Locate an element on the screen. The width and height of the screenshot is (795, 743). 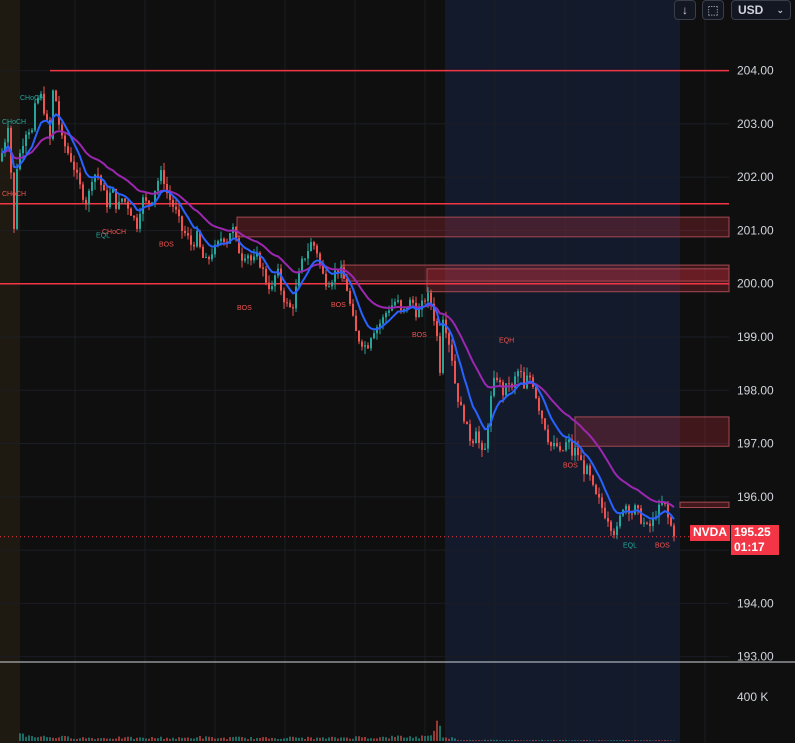
scroll-to-latest-button: ↓ is located at coordinates (685, 10).